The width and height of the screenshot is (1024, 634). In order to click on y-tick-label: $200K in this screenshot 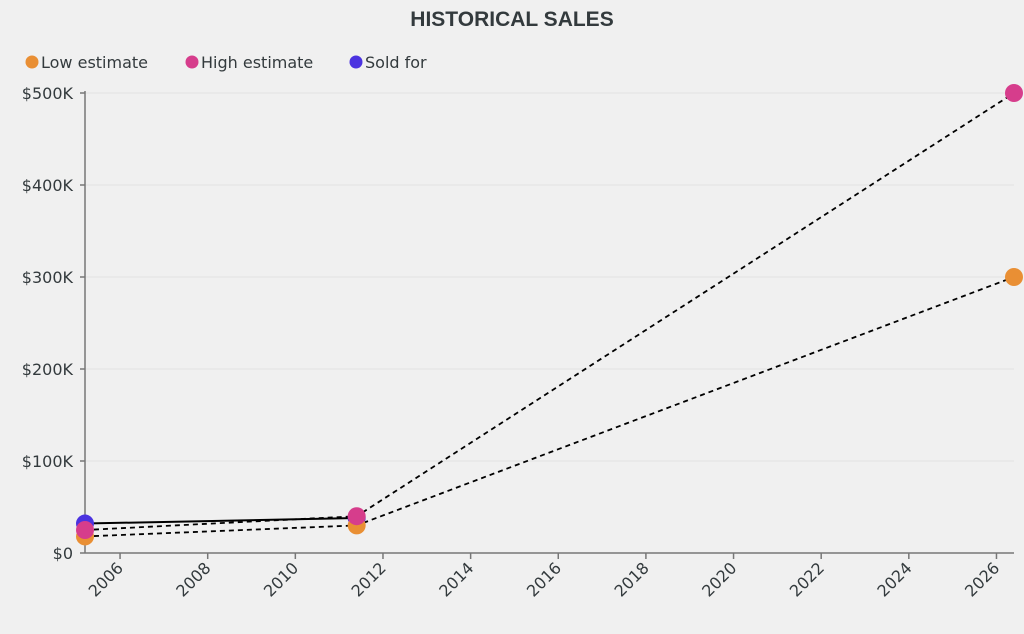, I will do `click(48, 369)`.